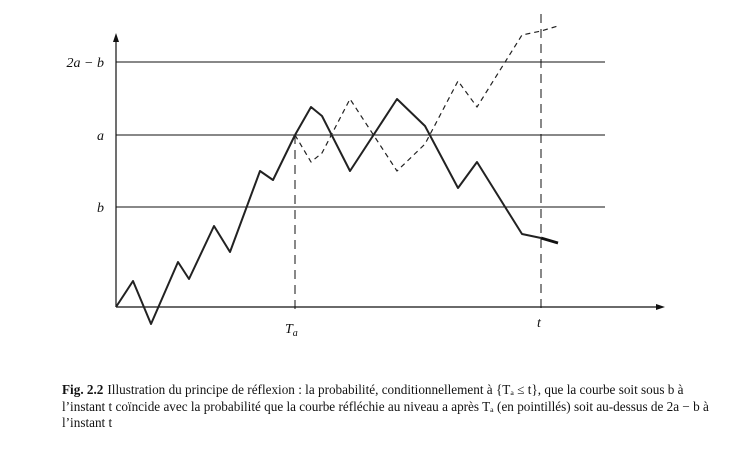  What do you see at coordinates (100, 136) in the screenshot?
I see `y-label-a: a` at bounding box center [100, 136].